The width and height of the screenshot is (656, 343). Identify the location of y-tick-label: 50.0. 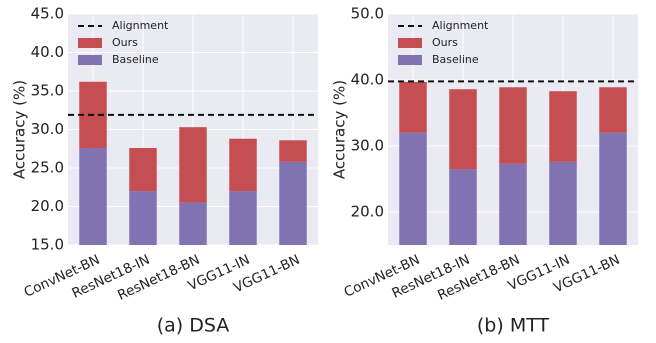
(367, 14).